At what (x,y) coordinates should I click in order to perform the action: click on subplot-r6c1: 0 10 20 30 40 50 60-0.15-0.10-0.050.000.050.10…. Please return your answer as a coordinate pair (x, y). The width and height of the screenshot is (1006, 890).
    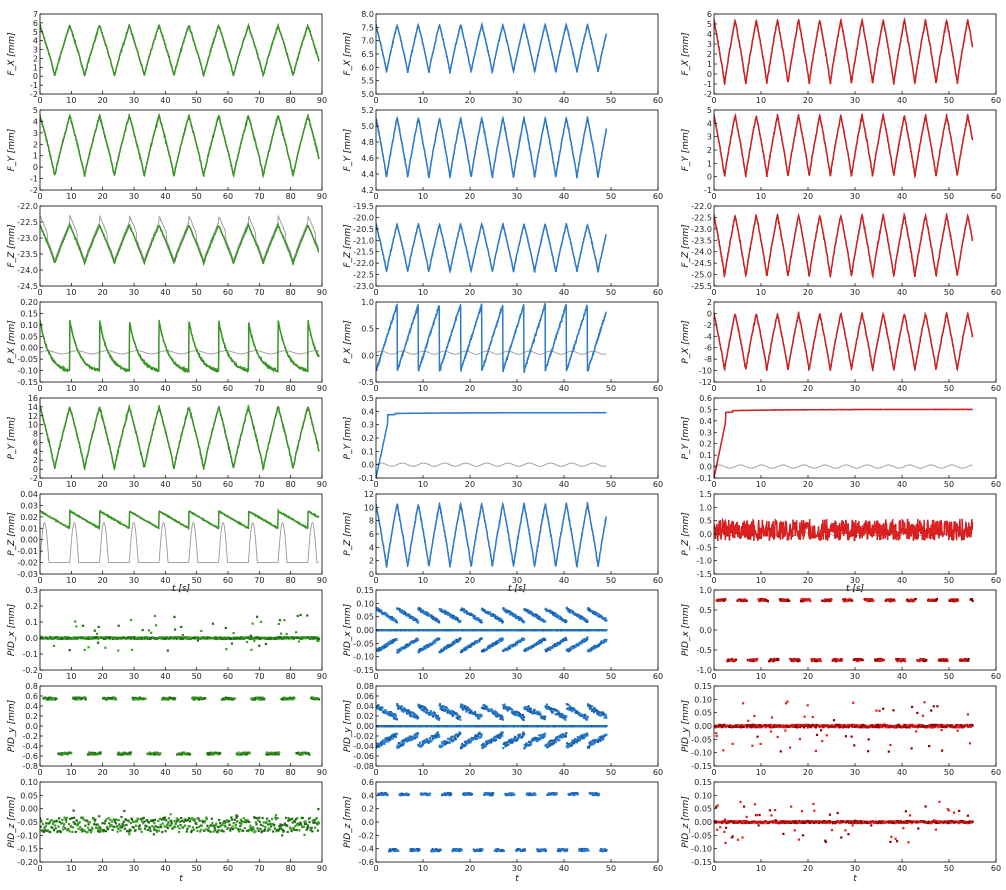
    Looking at the image, I should click on (503, 633).